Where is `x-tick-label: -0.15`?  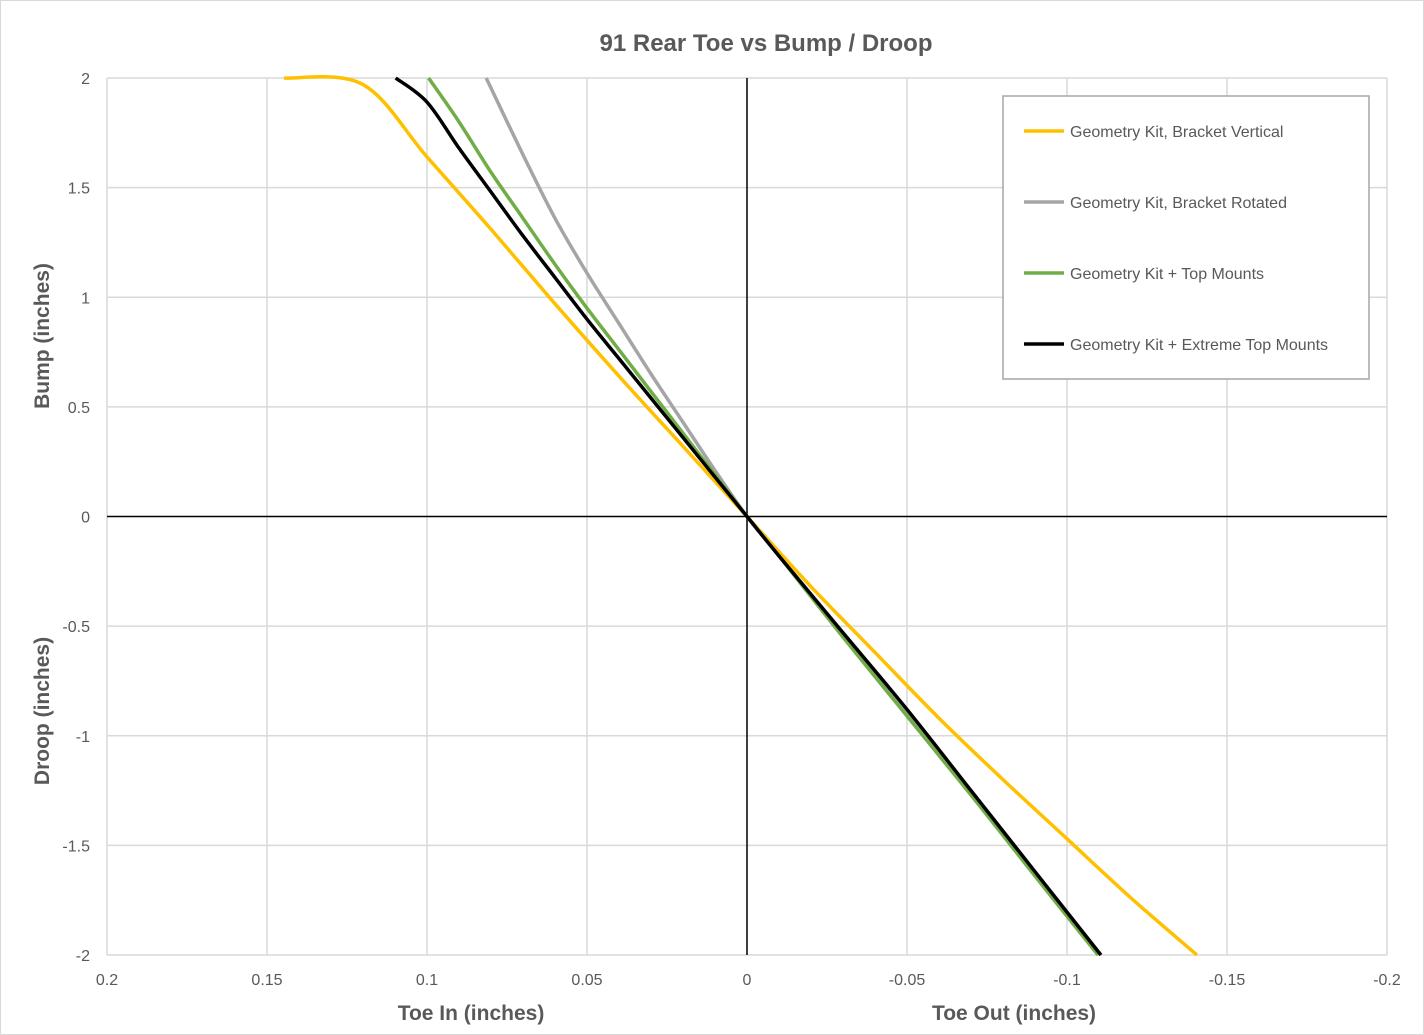
x-tick-label: -0.15 is located at coordinates (1227, 980).